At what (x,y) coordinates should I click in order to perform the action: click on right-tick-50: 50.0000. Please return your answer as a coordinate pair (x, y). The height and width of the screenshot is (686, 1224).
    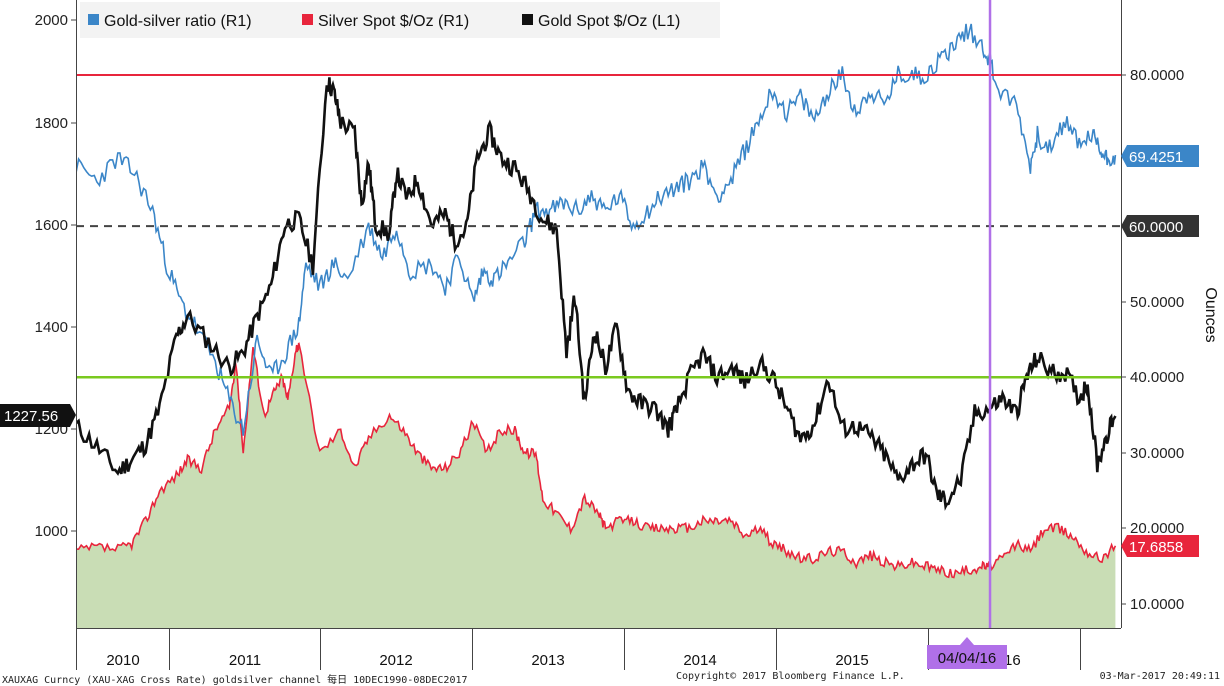
    Looking at the image, I should click on (1152, 302).